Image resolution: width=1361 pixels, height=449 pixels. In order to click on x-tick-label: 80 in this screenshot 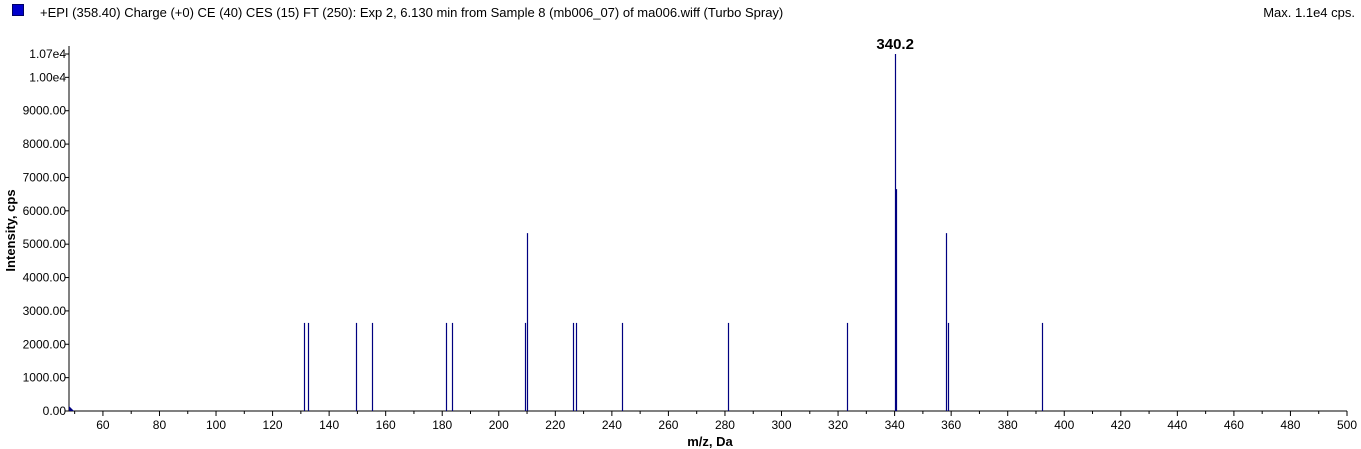, I will do `click(160, 425)`.